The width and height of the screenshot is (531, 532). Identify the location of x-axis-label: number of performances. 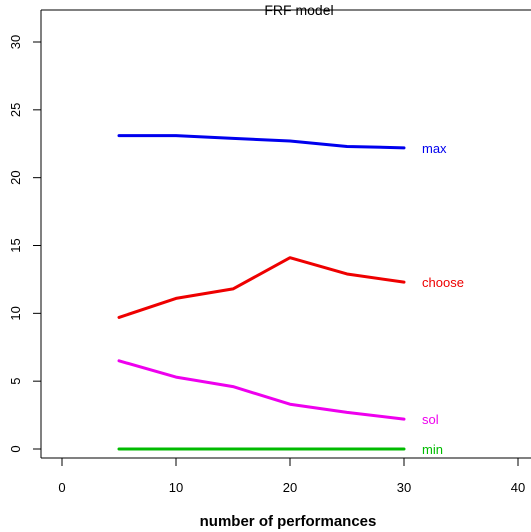
(288, 521).